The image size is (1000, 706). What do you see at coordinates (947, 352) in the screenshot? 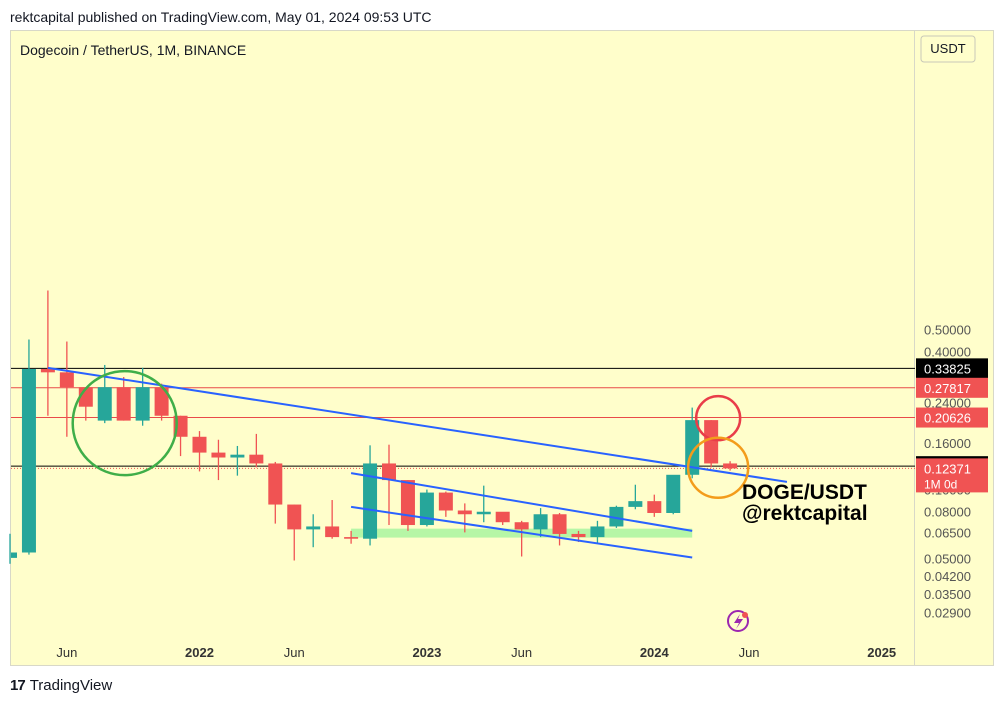
I see `y-tick-label: 0.40000` at bounding box center [947, 352].